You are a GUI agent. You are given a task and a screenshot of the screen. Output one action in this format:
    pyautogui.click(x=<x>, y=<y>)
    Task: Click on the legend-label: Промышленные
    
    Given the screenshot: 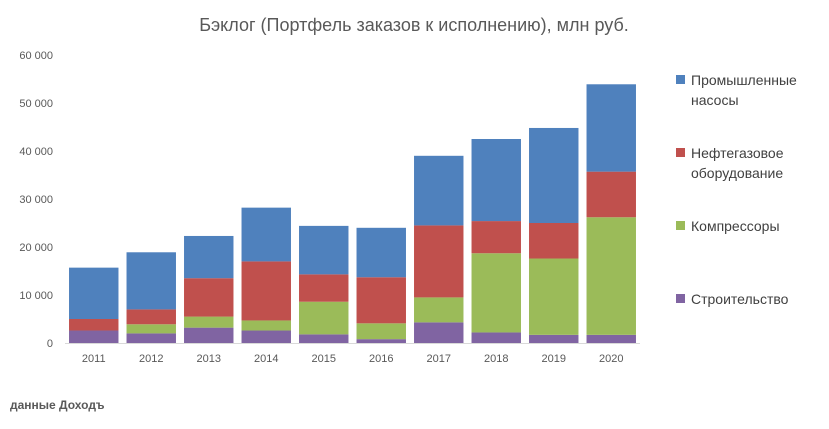 What is the action you would take?
    pyautogui.click(x=744, y=80)
    